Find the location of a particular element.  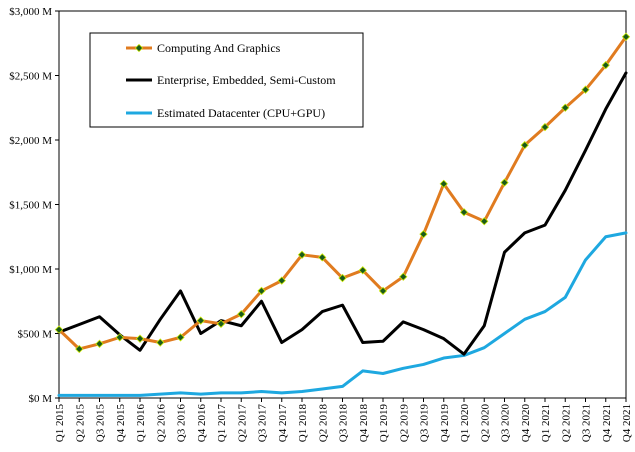

legend-label: Estimated Datacenter (CPU+GPU) is located at coordinates (241, 113).